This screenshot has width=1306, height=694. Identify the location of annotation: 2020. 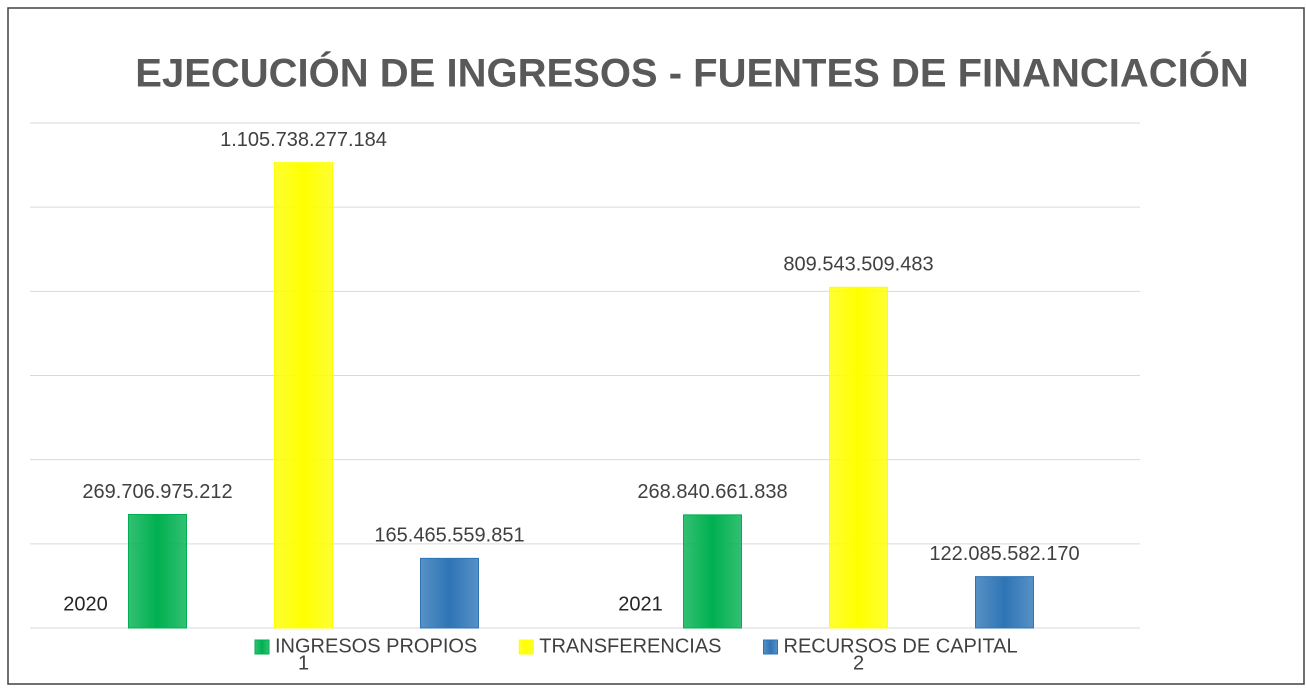
(85, 604).